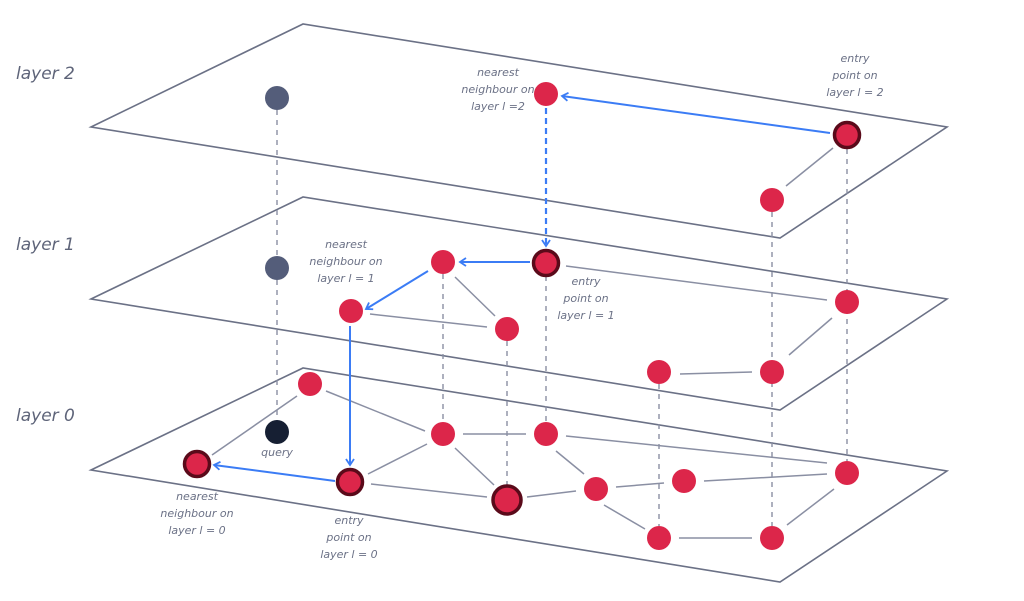 This screenshot has height=601, width=1024. I want to click on query-label: query, so click(277, 452).